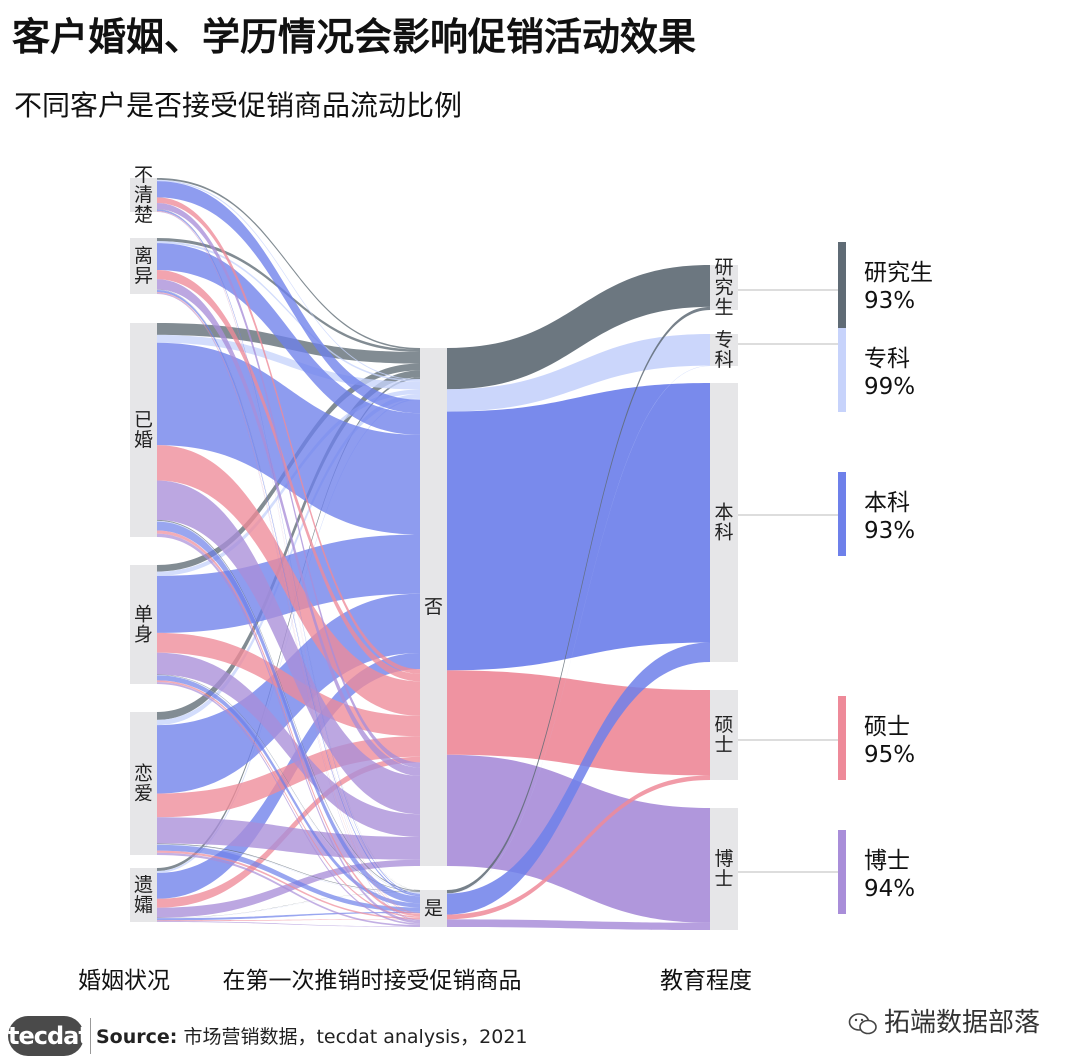  I want to click on flow-否-博士, so click(578, 838).